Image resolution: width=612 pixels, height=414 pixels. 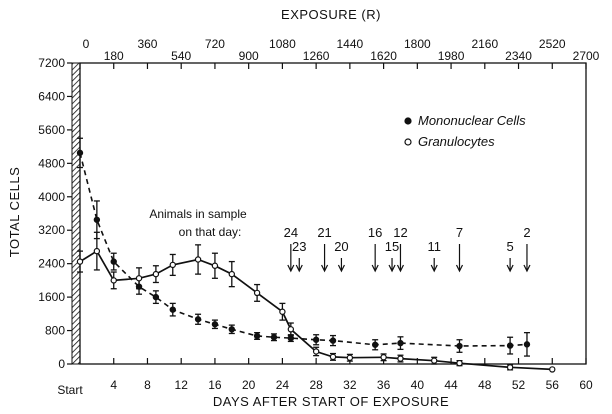 What do you see at coordinates (392, 246) in the screenshot?
I see `sample-count-label: 15` at bounding box center [392, 246].